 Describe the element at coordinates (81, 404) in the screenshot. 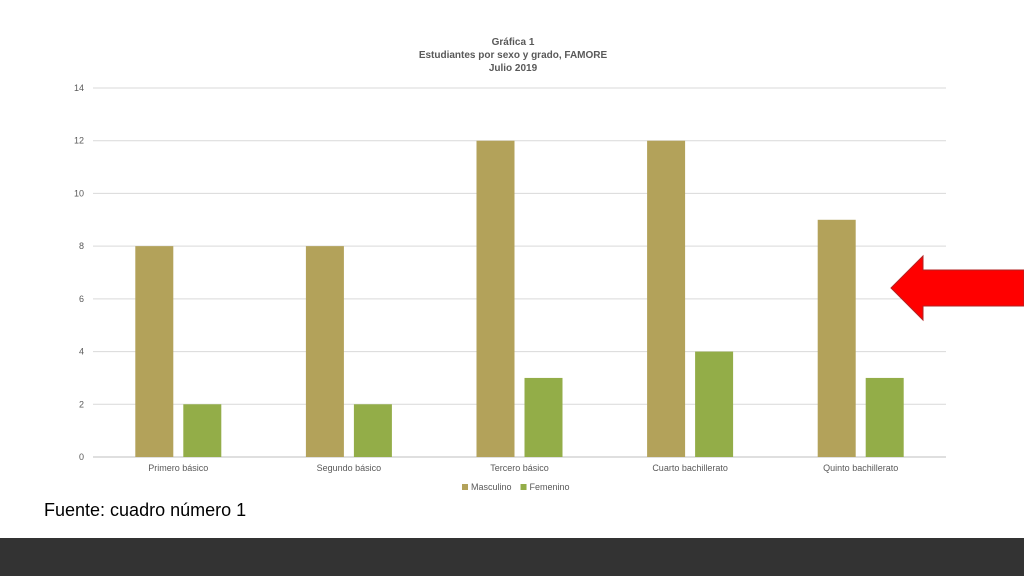

I see `y-tick-label: 2` at that location.